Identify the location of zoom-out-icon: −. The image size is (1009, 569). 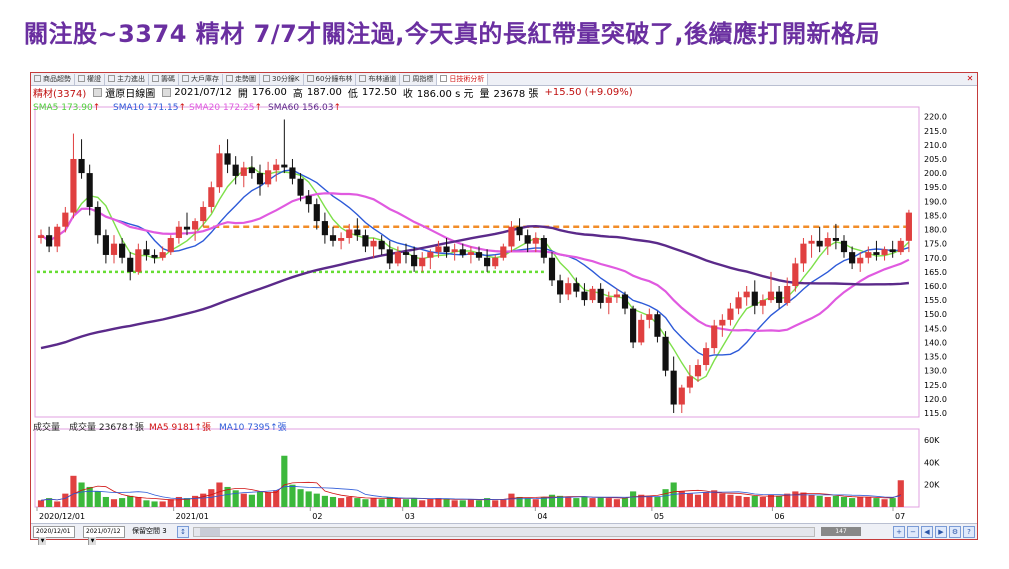
(913, 532).